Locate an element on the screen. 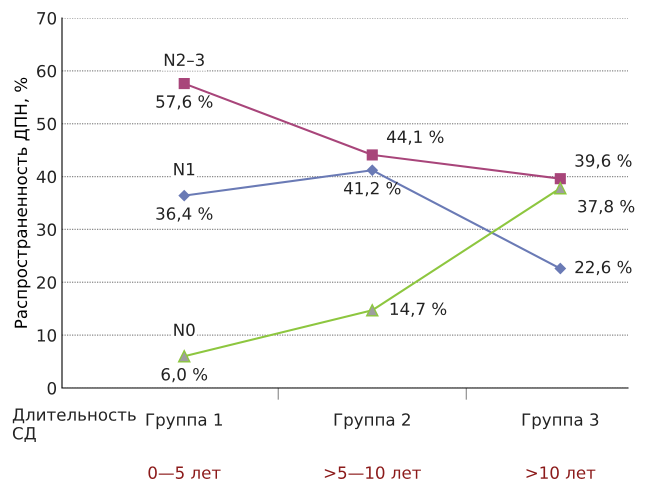  x-axis-title: Длительность СД is located at coordinates (74, 425).